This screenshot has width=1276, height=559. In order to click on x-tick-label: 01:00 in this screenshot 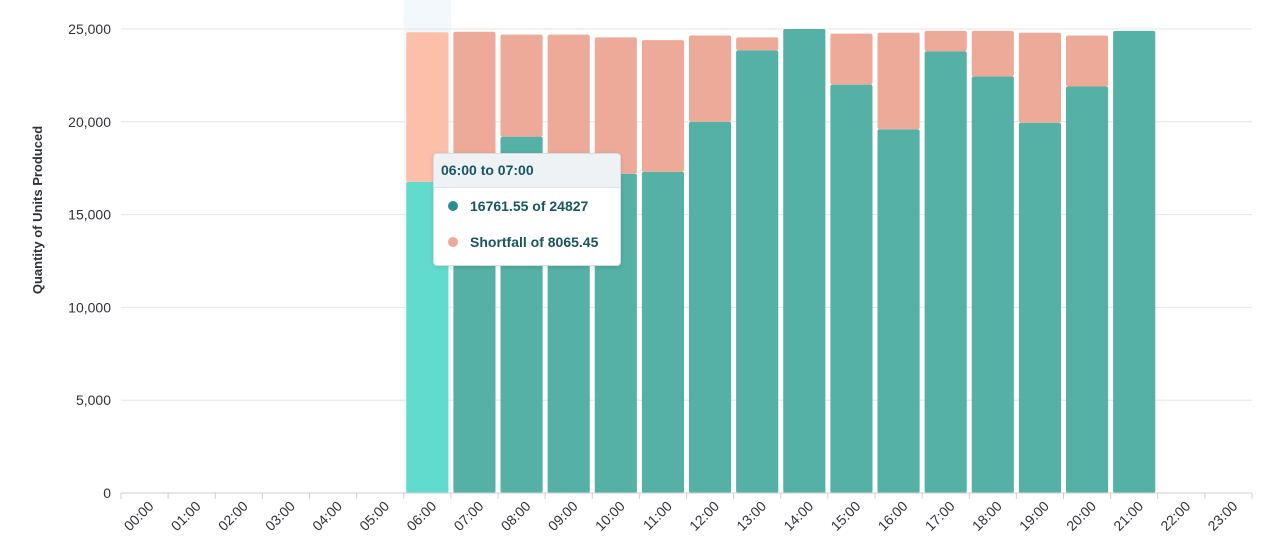, I will do `click(186, 516)`.